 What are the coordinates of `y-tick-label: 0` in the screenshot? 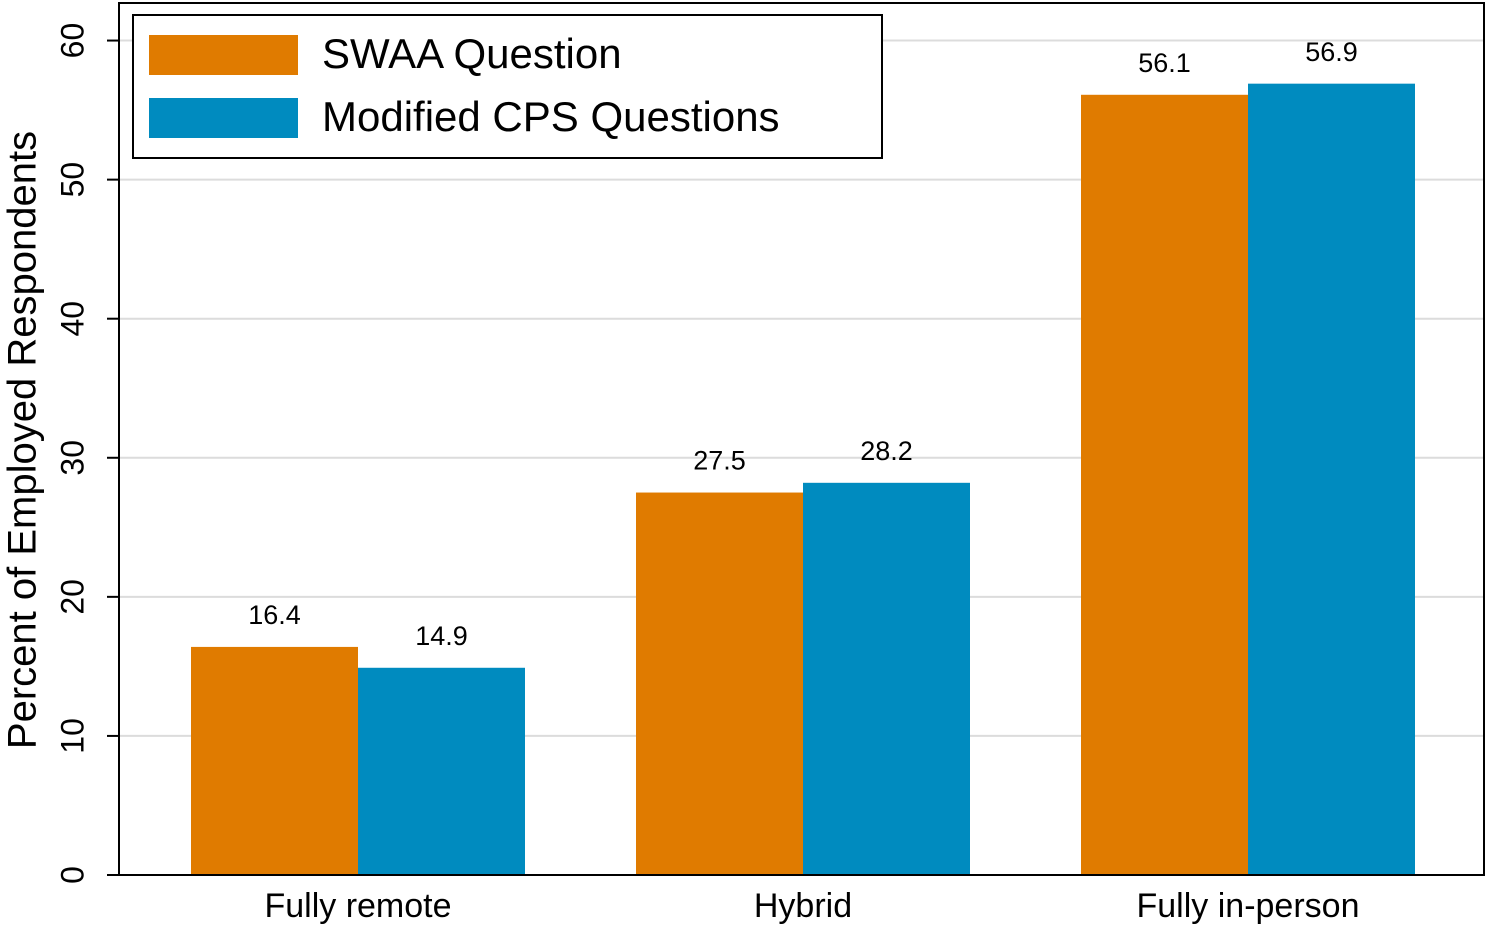 It's located at (72, 875).